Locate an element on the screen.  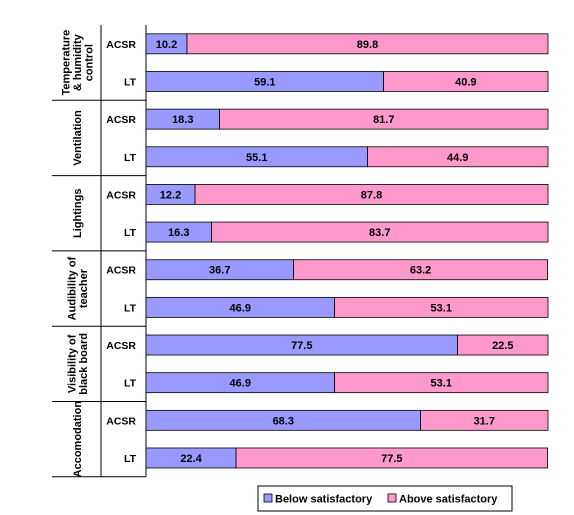
data-label: 40.9 is located at coordinates (465, 82).